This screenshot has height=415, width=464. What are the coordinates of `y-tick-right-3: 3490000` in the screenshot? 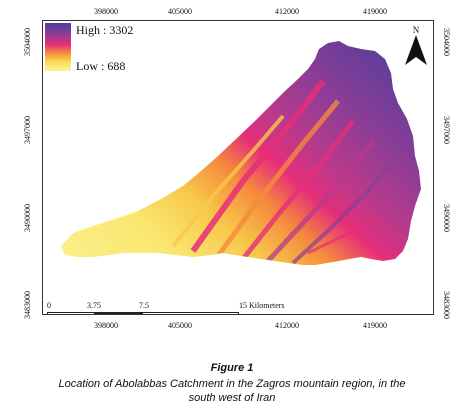 It's located at (446, 218).